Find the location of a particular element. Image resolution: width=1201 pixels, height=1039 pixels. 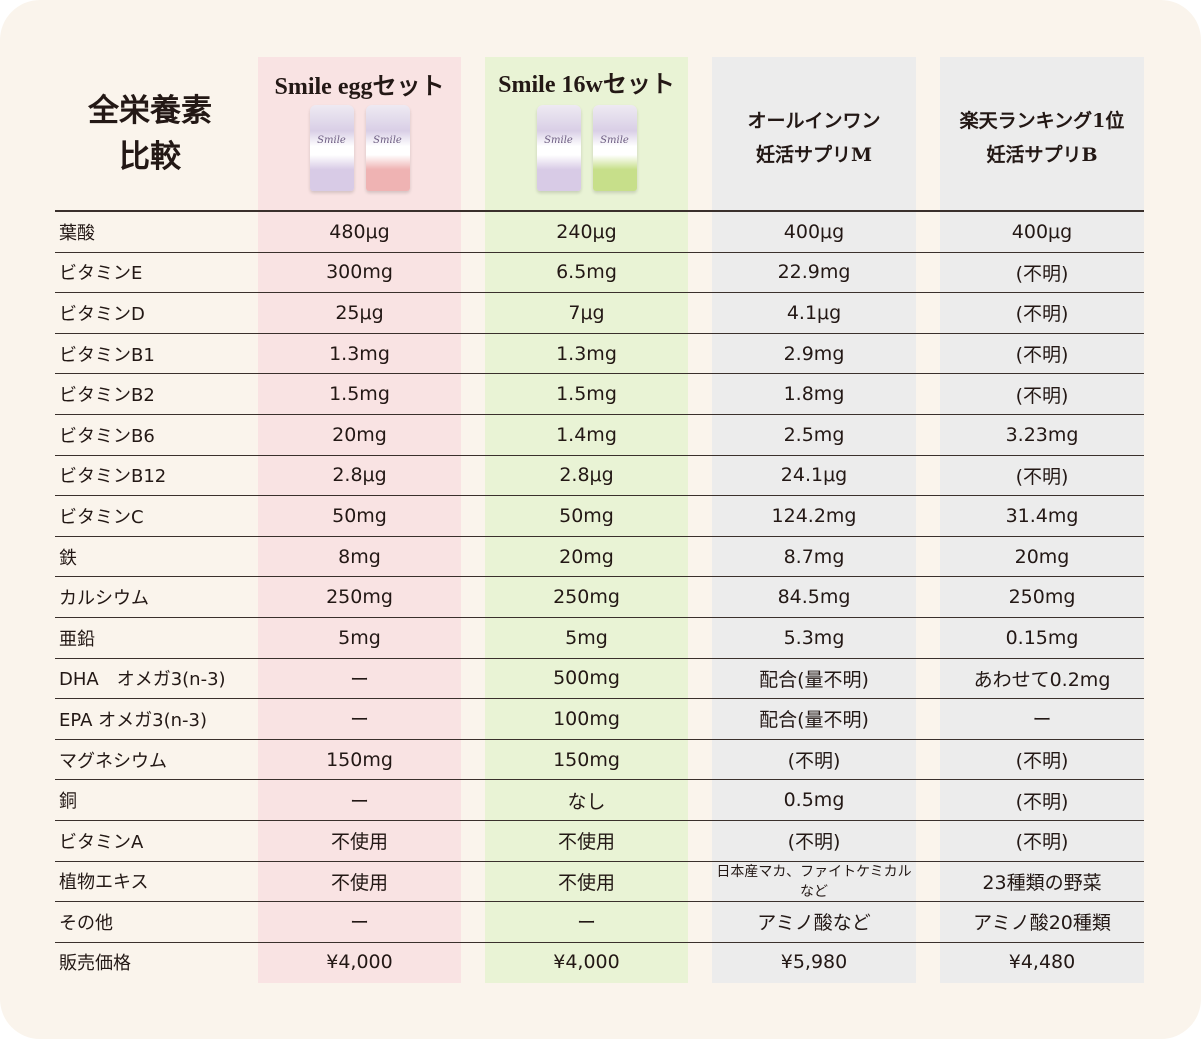

competitor-m-value: 22.9mg is located at coordinates (814, 272).